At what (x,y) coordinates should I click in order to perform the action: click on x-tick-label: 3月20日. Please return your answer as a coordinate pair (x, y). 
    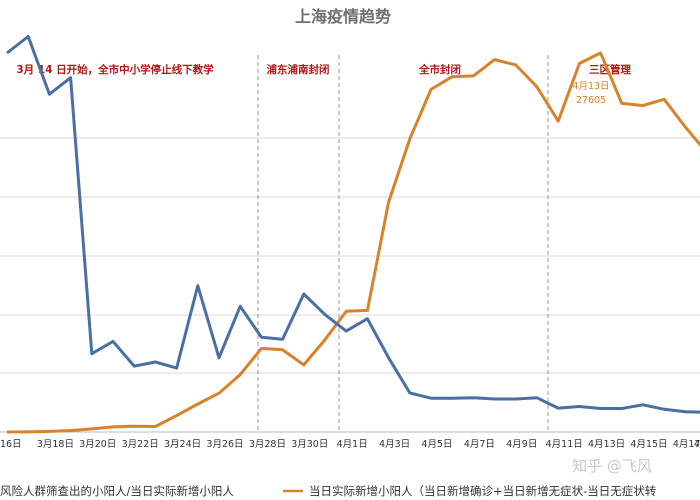
    Looking at the image, I should click on (97, 444).